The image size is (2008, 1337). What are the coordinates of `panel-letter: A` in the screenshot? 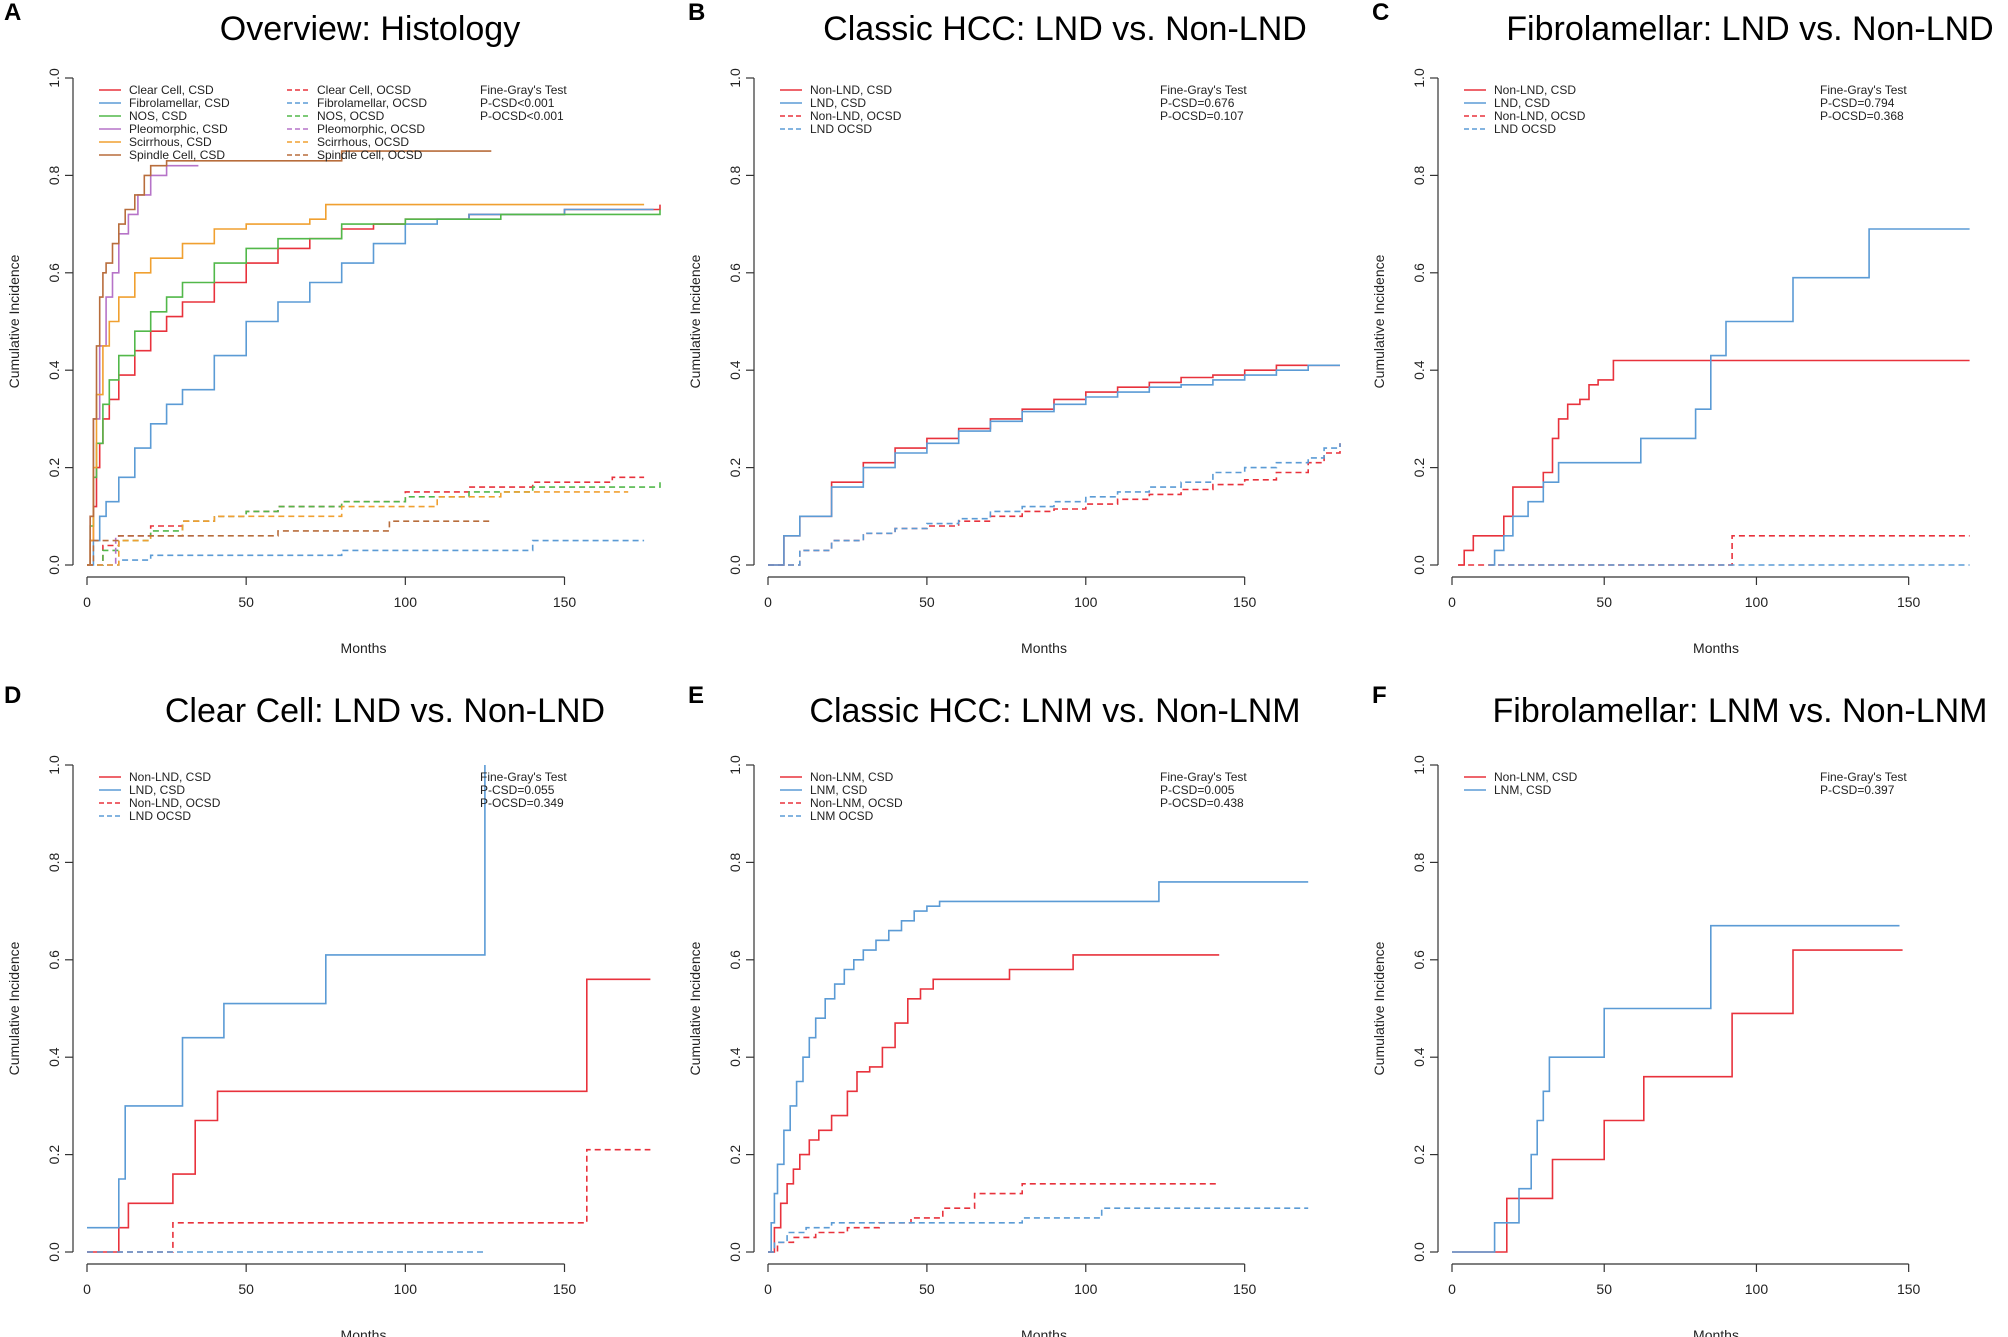 It's located at (12, 13).